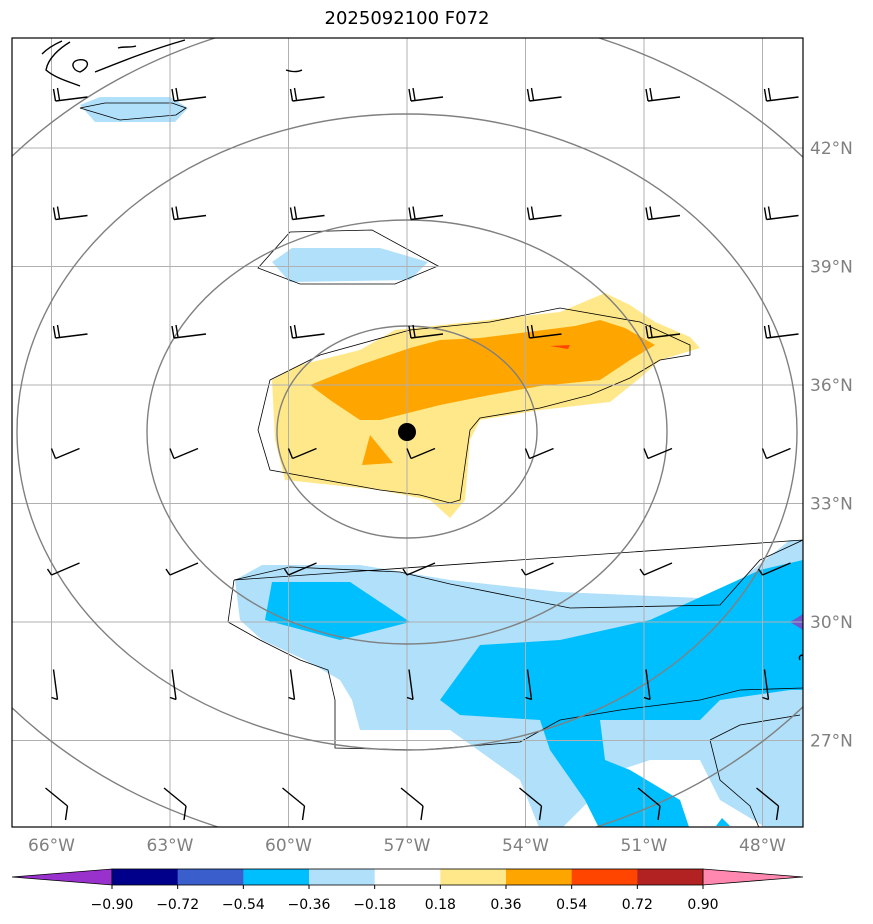 The image size is (873, 924). Describe the element at coordinates (560, 347) in the screenshot. I see `shaded-positive-strong` at that location.